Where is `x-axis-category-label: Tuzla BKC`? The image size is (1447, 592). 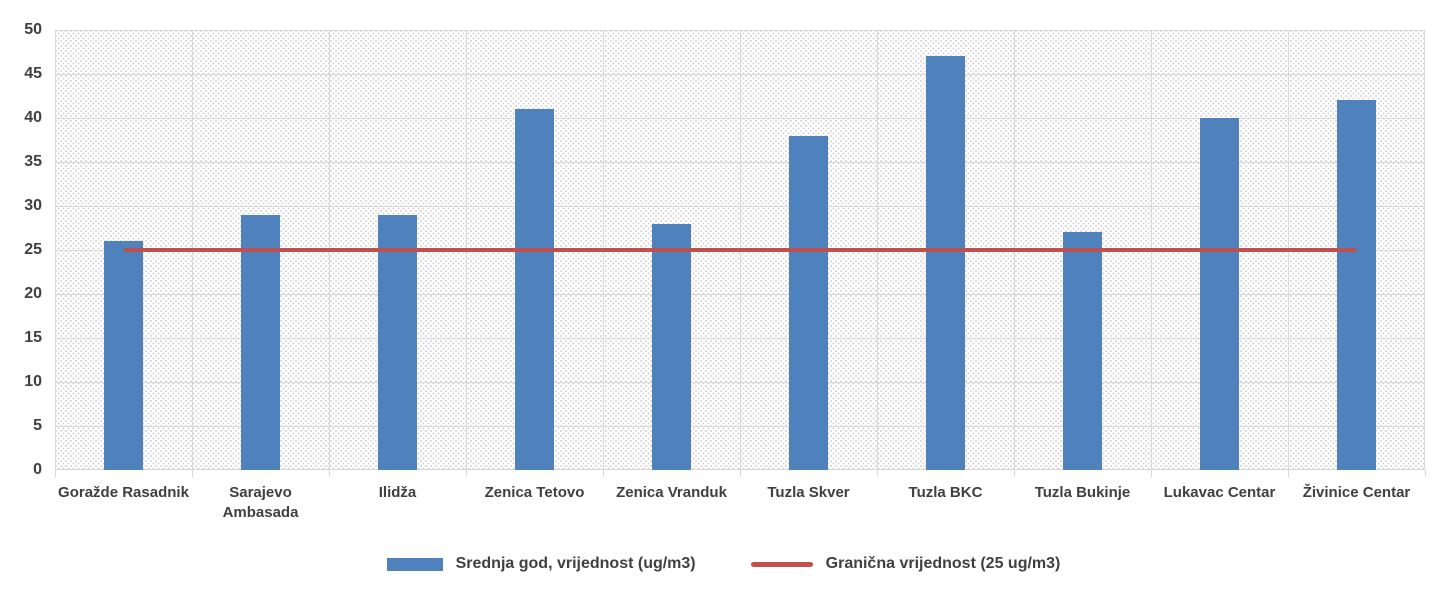 x-axis-category-label: Tuzla BKC is located at coordinates (945, 492).